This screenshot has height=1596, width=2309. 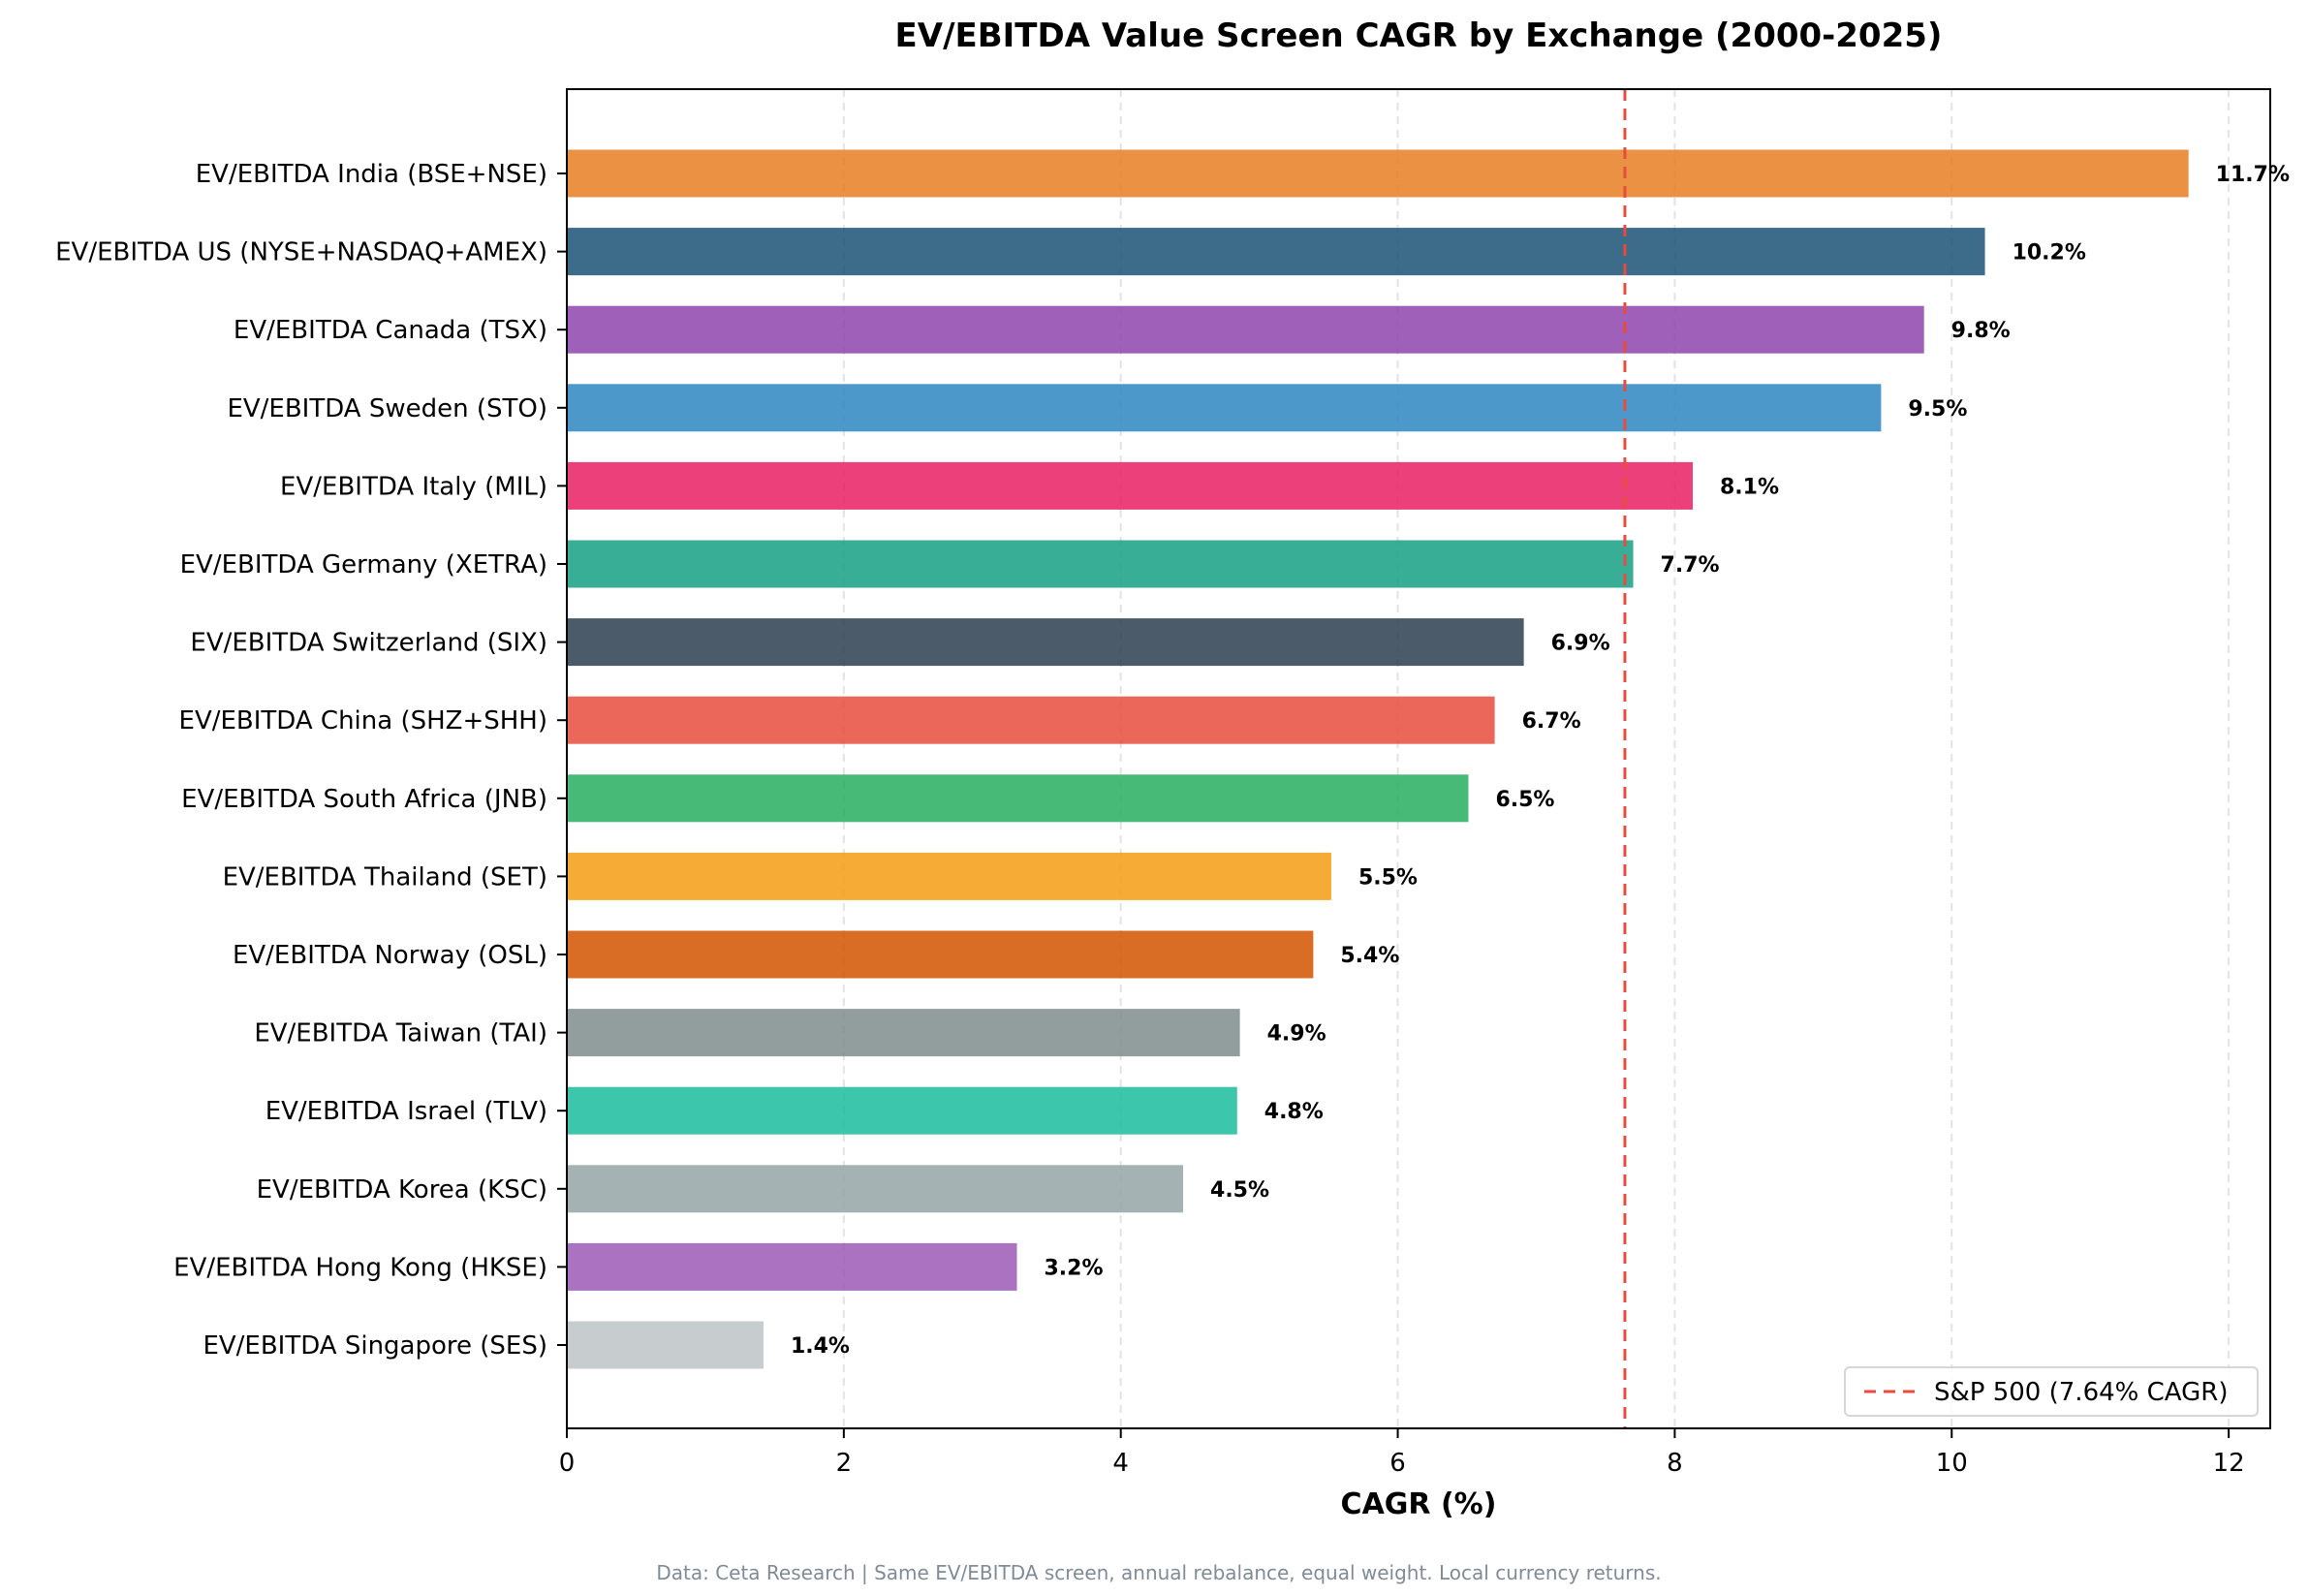 I want to click on data-label: 9.5%, so click(x=1937, y=409).